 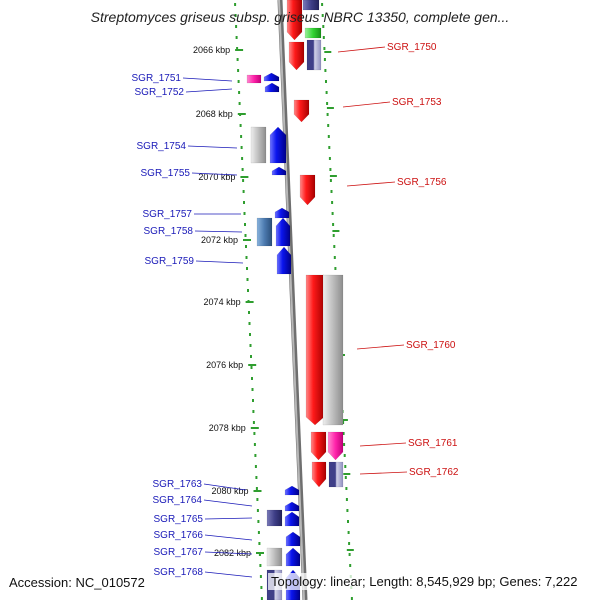 I want to click on gene-label-left: SGR_1758, so click(x=169, y=231).